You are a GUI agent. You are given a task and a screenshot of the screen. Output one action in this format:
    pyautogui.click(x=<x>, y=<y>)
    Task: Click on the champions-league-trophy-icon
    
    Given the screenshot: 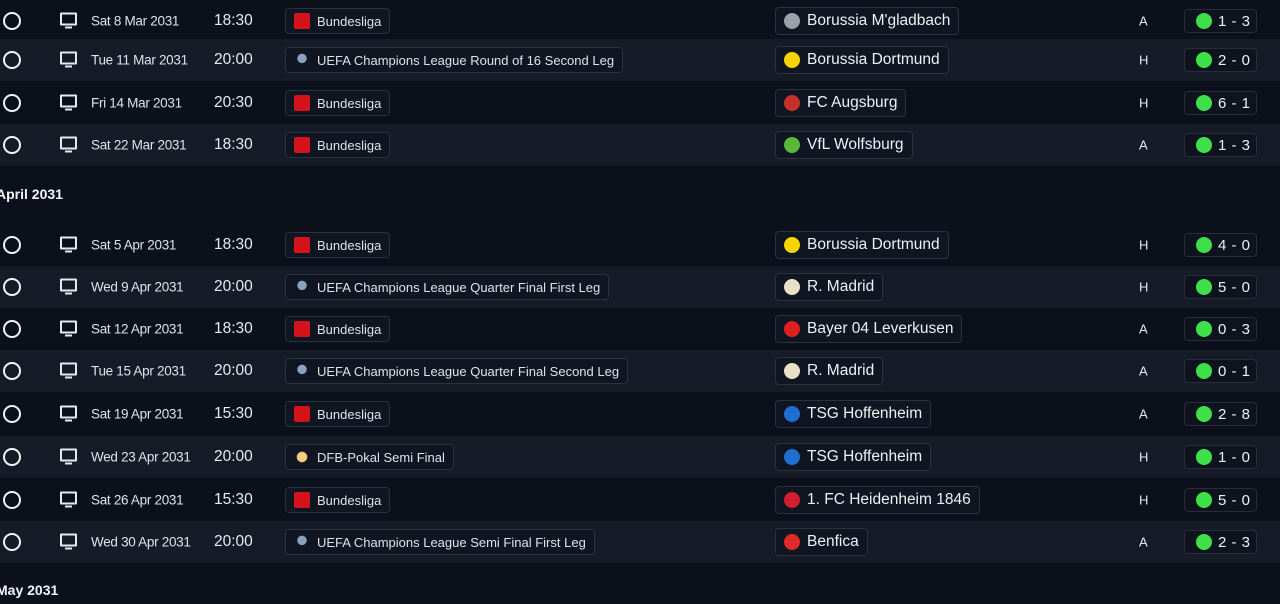 What is the action you would take?
    pyautogui.click(x=302, y=287)
    